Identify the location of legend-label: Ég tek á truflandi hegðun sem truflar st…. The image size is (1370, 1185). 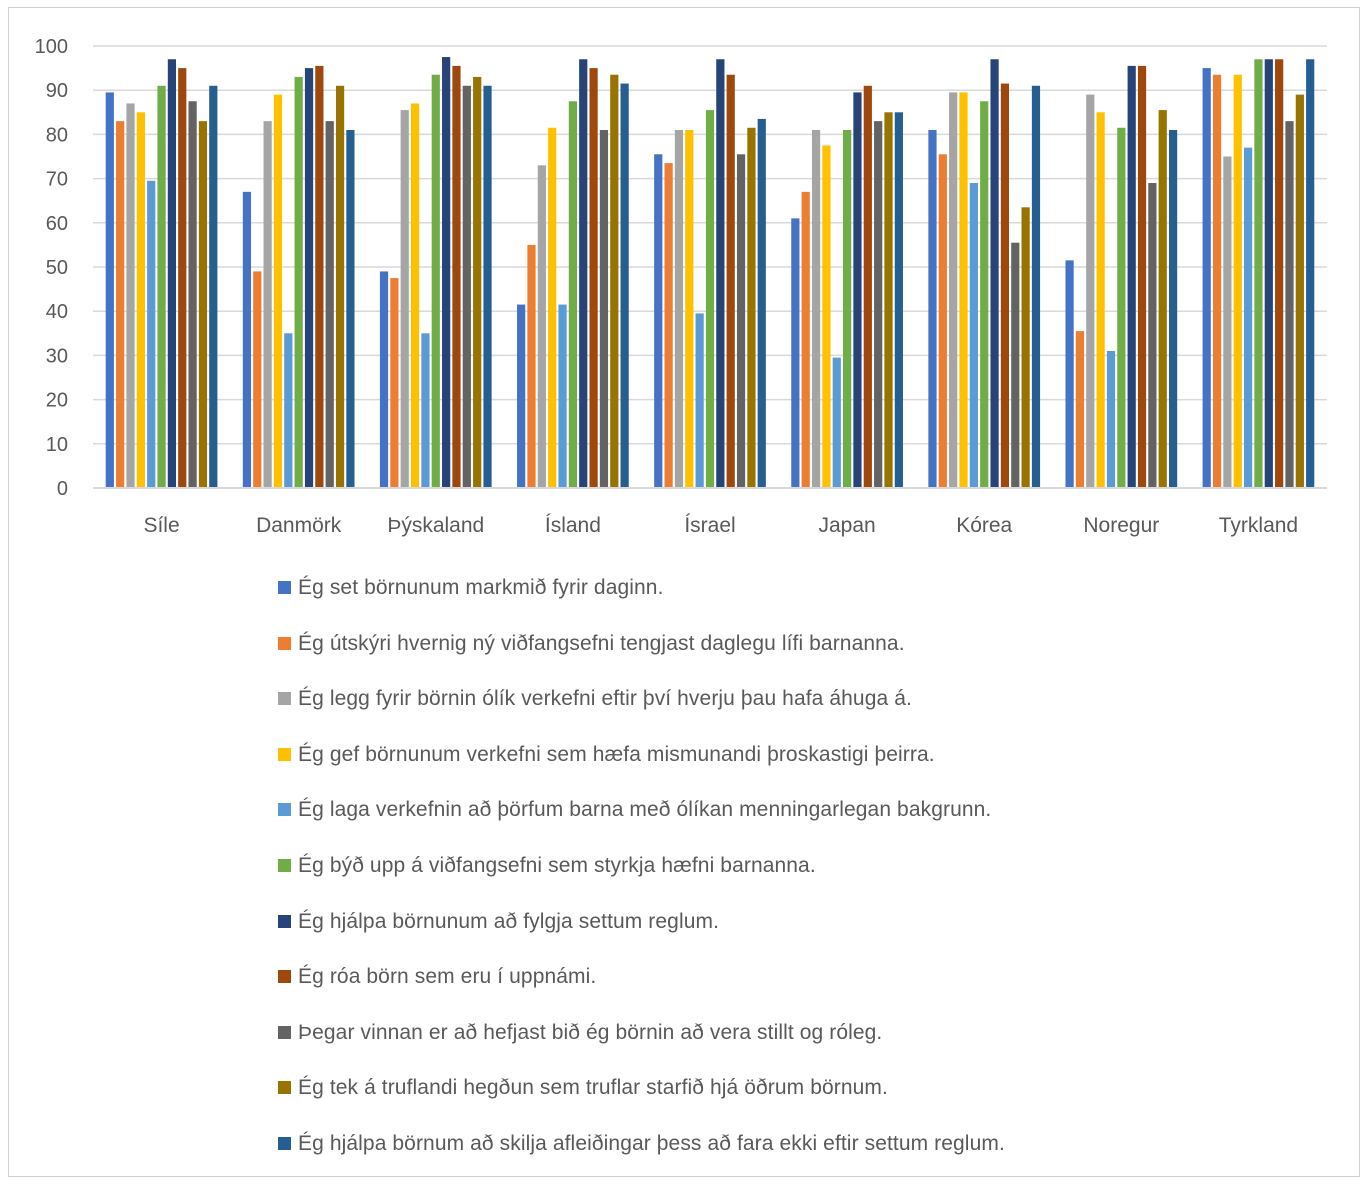
(593, 1088).